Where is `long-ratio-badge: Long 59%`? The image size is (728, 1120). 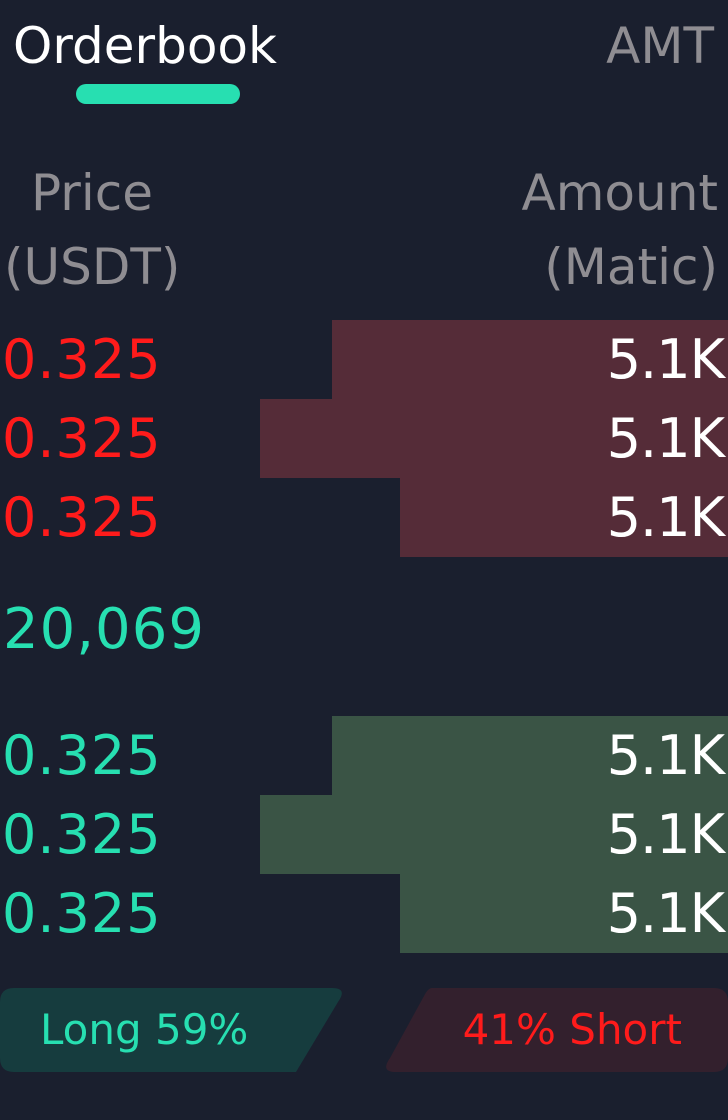
long-ratio-badge: Long 59% is located at coordinates (173, 1030).